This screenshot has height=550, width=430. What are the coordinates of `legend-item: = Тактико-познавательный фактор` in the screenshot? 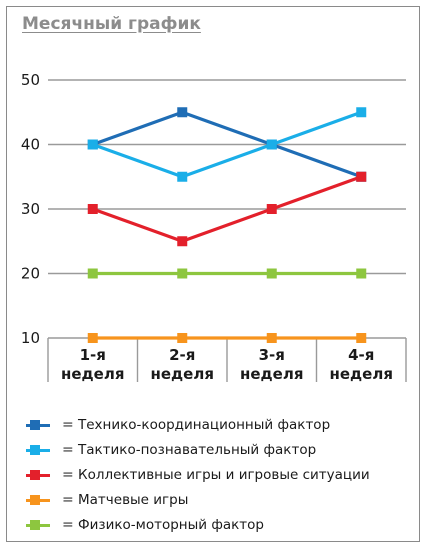 It's located at (216, 449).